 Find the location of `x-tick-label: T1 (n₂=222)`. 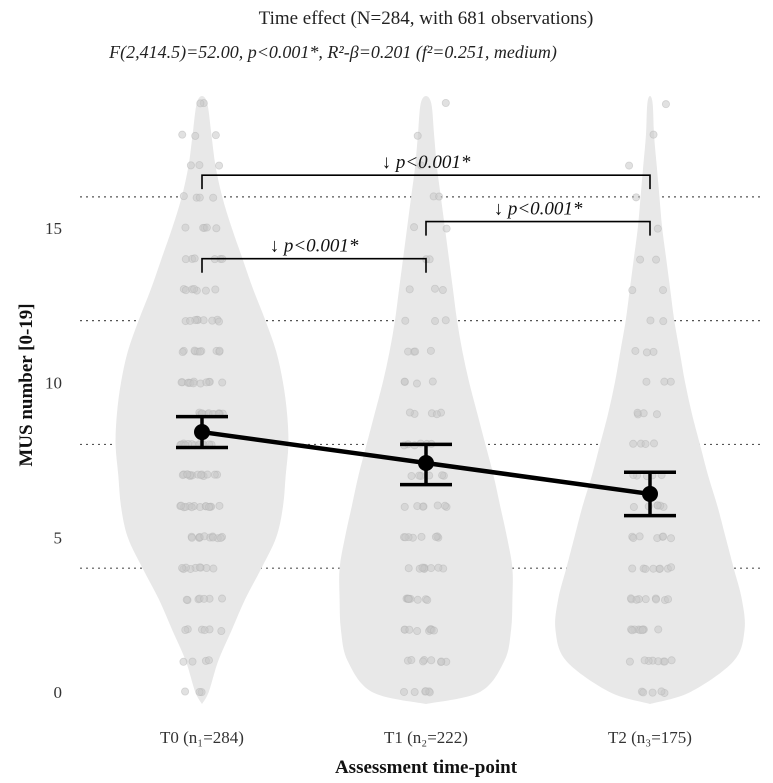

x-tick-label: T1 (n₂=222) is located at coordinates (426, 737).